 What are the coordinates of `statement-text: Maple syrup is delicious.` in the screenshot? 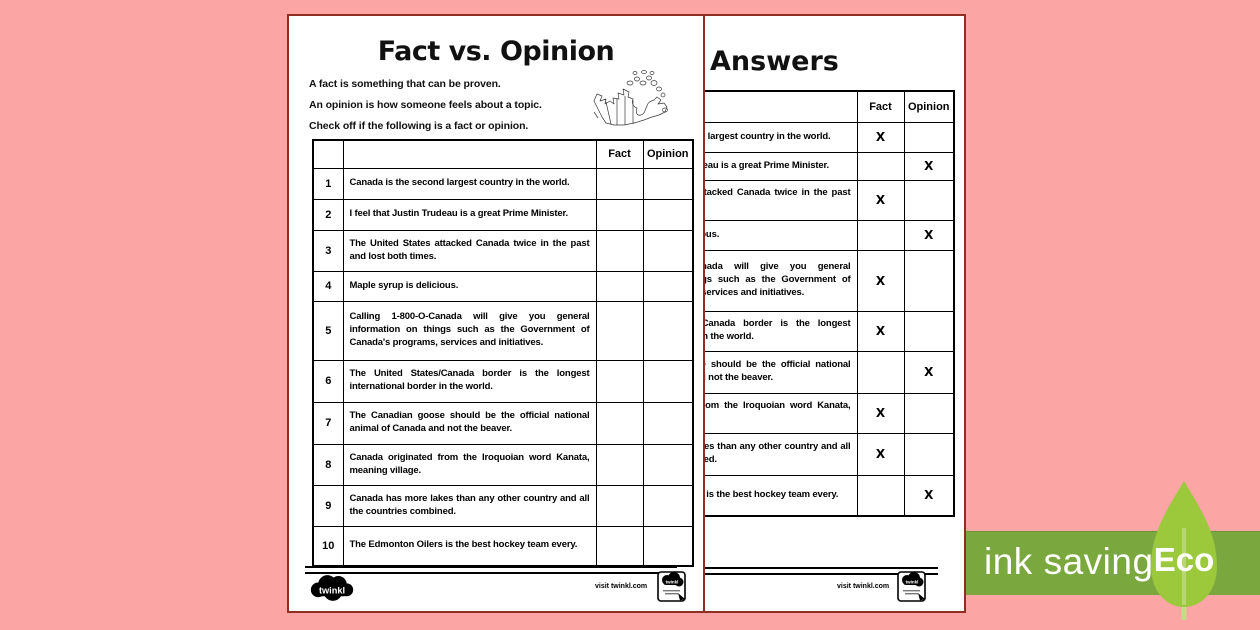 It's located at (469, 286).